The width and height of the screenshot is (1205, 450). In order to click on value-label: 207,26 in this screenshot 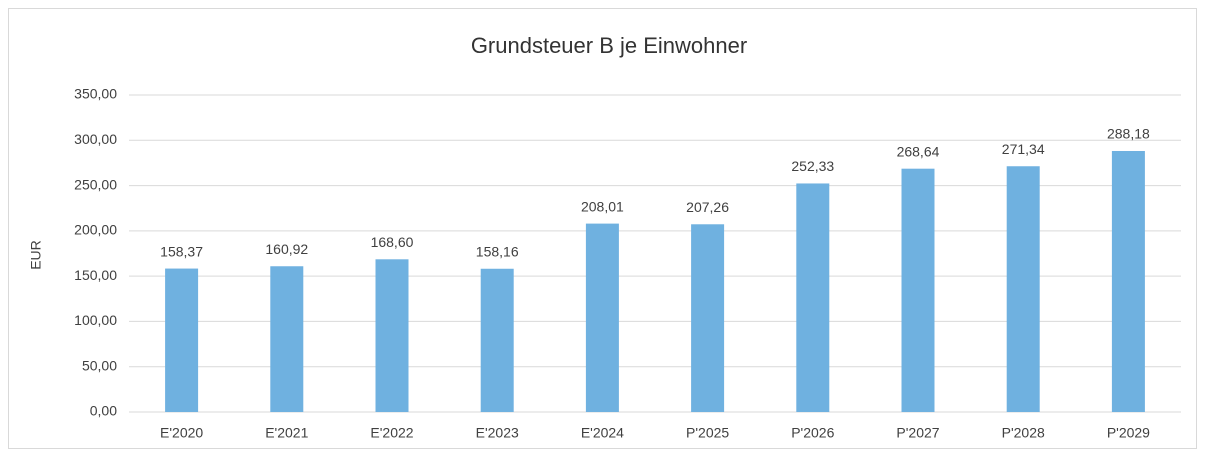, I will do `click(707, 207)`.